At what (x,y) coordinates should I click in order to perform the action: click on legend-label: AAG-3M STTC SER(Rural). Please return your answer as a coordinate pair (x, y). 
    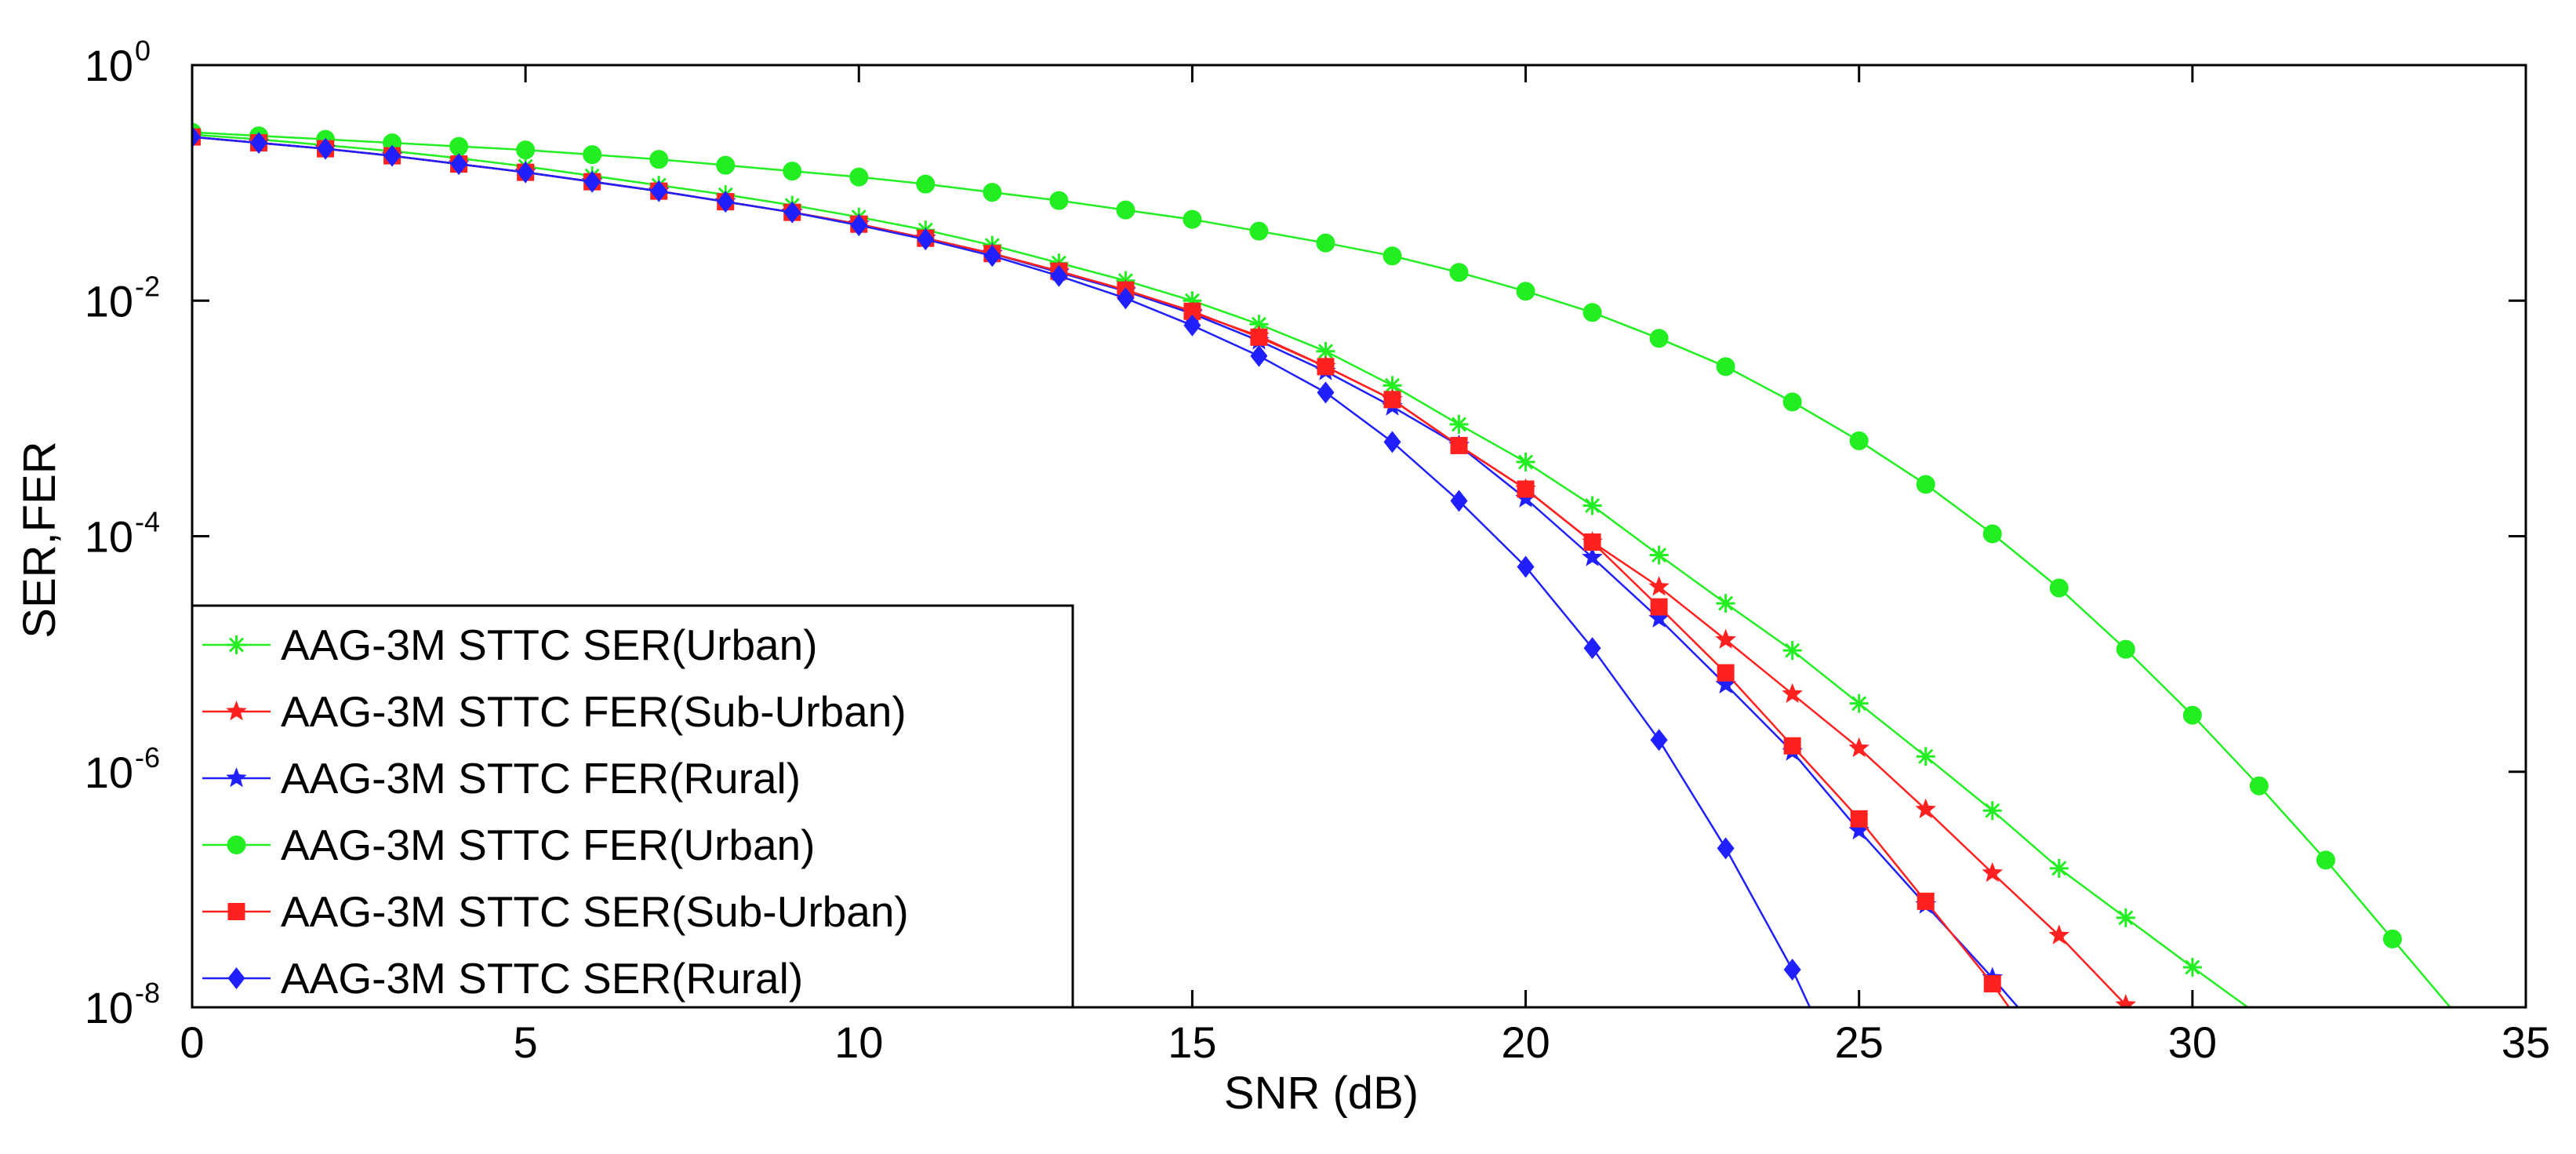
    Looking at the image, I should click on (542, 978).